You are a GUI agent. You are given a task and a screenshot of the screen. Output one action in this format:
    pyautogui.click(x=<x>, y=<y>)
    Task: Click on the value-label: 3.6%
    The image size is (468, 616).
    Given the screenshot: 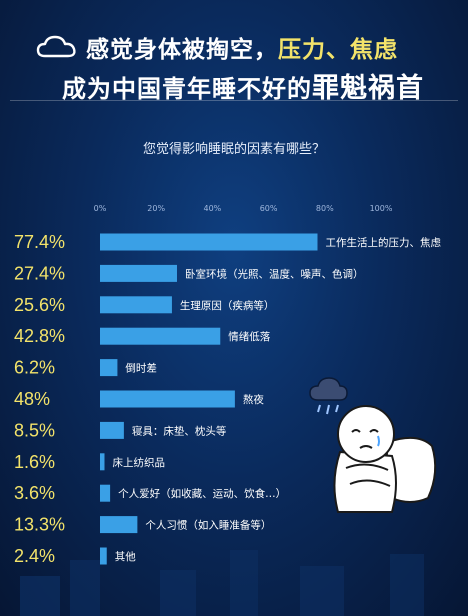 What is the action you would take?
    pyautogui.click(x=34, y=493)
    